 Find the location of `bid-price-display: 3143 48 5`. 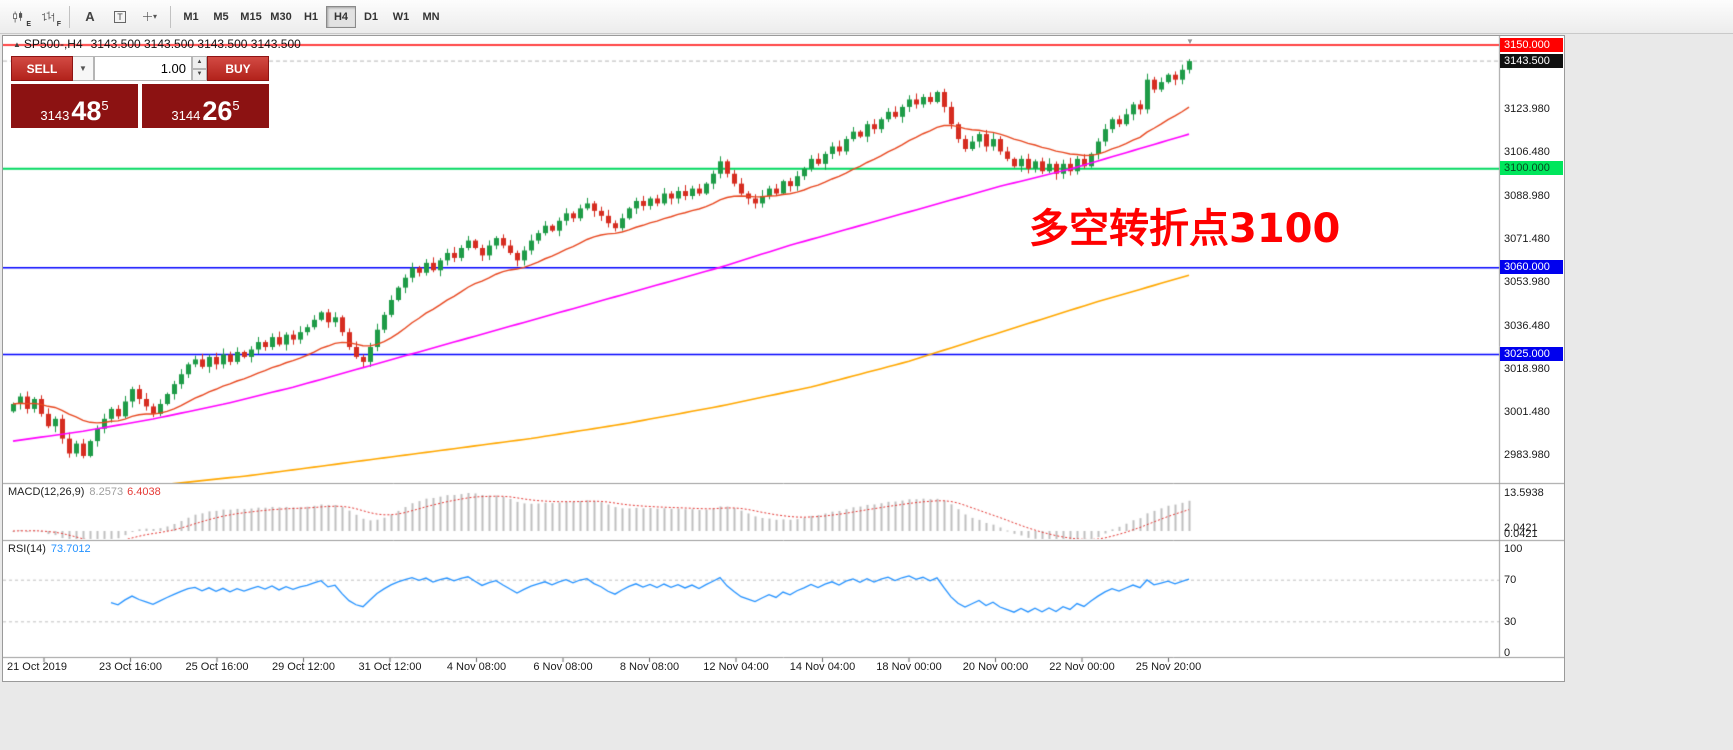

bid-price-display: 3143 48 5 is located at coordinates (74, 106).